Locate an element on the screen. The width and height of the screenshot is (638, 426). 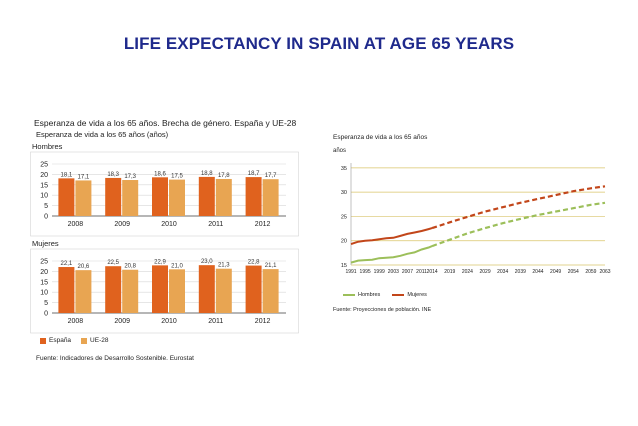
data-label: 17,5 is located at coordinates (177, 177).